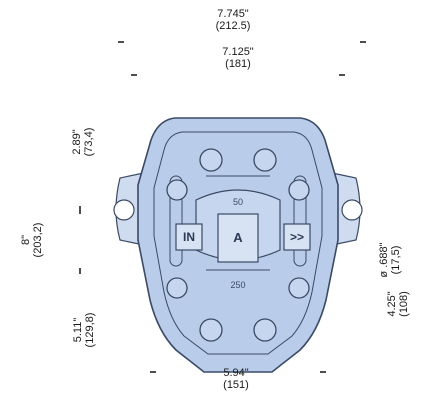 Image resolution: width=422 pixels, height=401 pixels. I want to click on dim-flange-width-in: 7.125", so click(238, 52).